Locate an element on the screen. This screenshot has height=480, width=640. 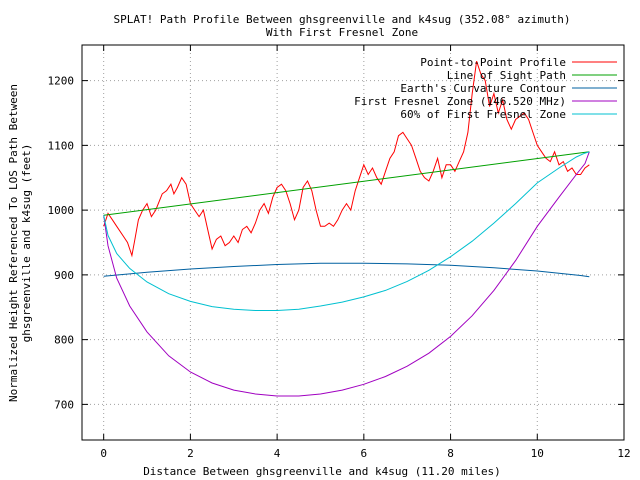
x-tick-label: 8 is located at coordinates (450, 453).